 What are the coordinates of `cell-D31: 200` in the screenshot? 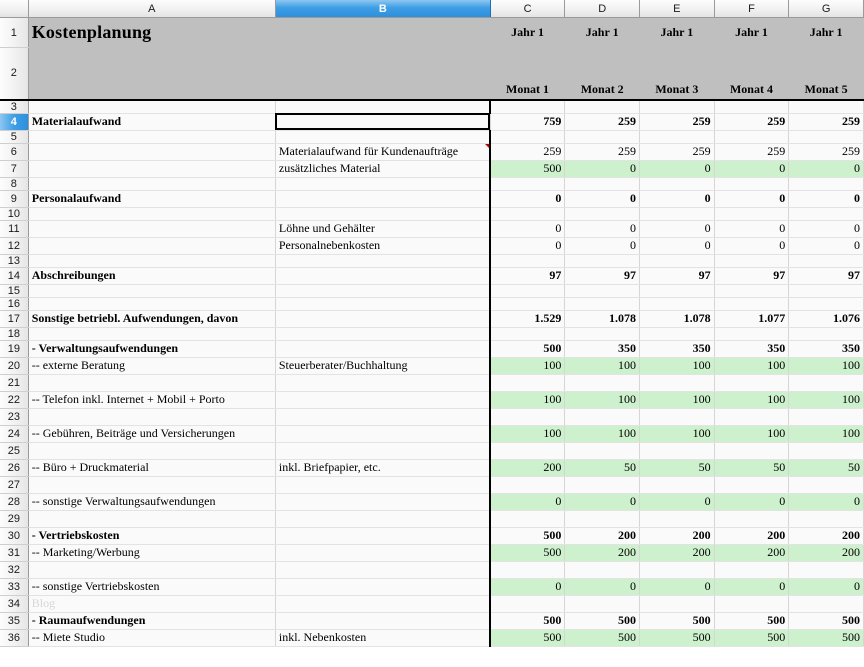 It's located at (602, 553).